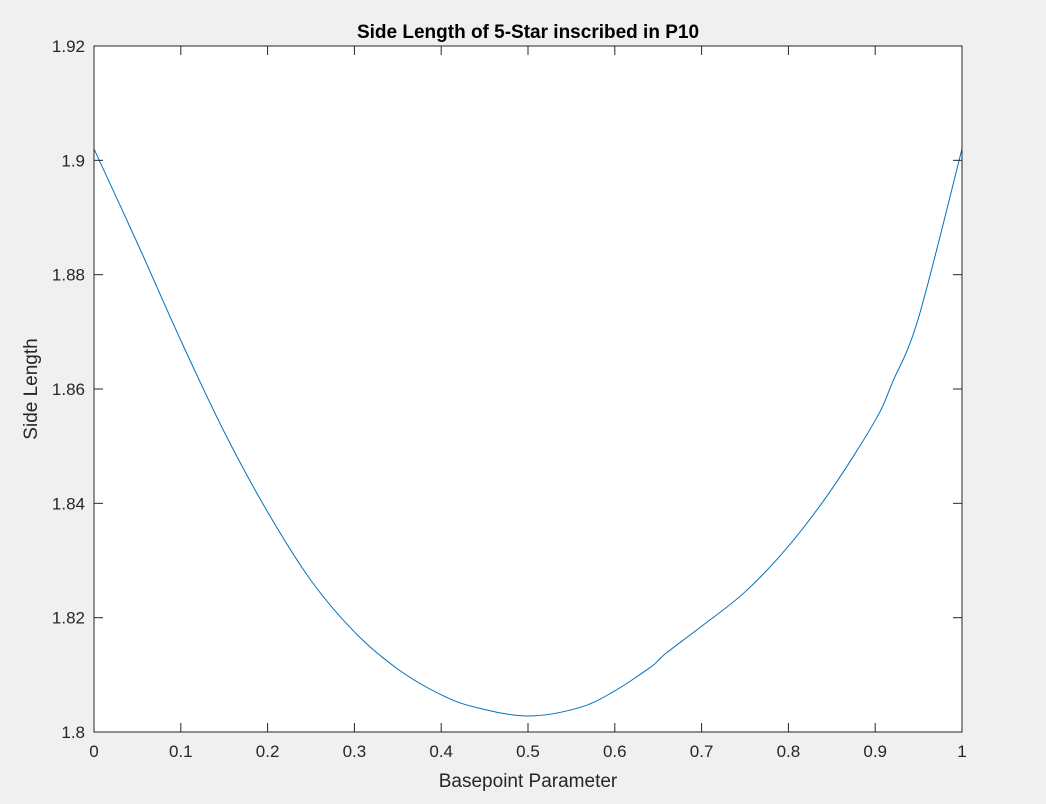 The image size is (1046, 804). Describe the element at coordinates (68, 618) in the screenshot. I see `y-tick-label: 1.82` at that location.